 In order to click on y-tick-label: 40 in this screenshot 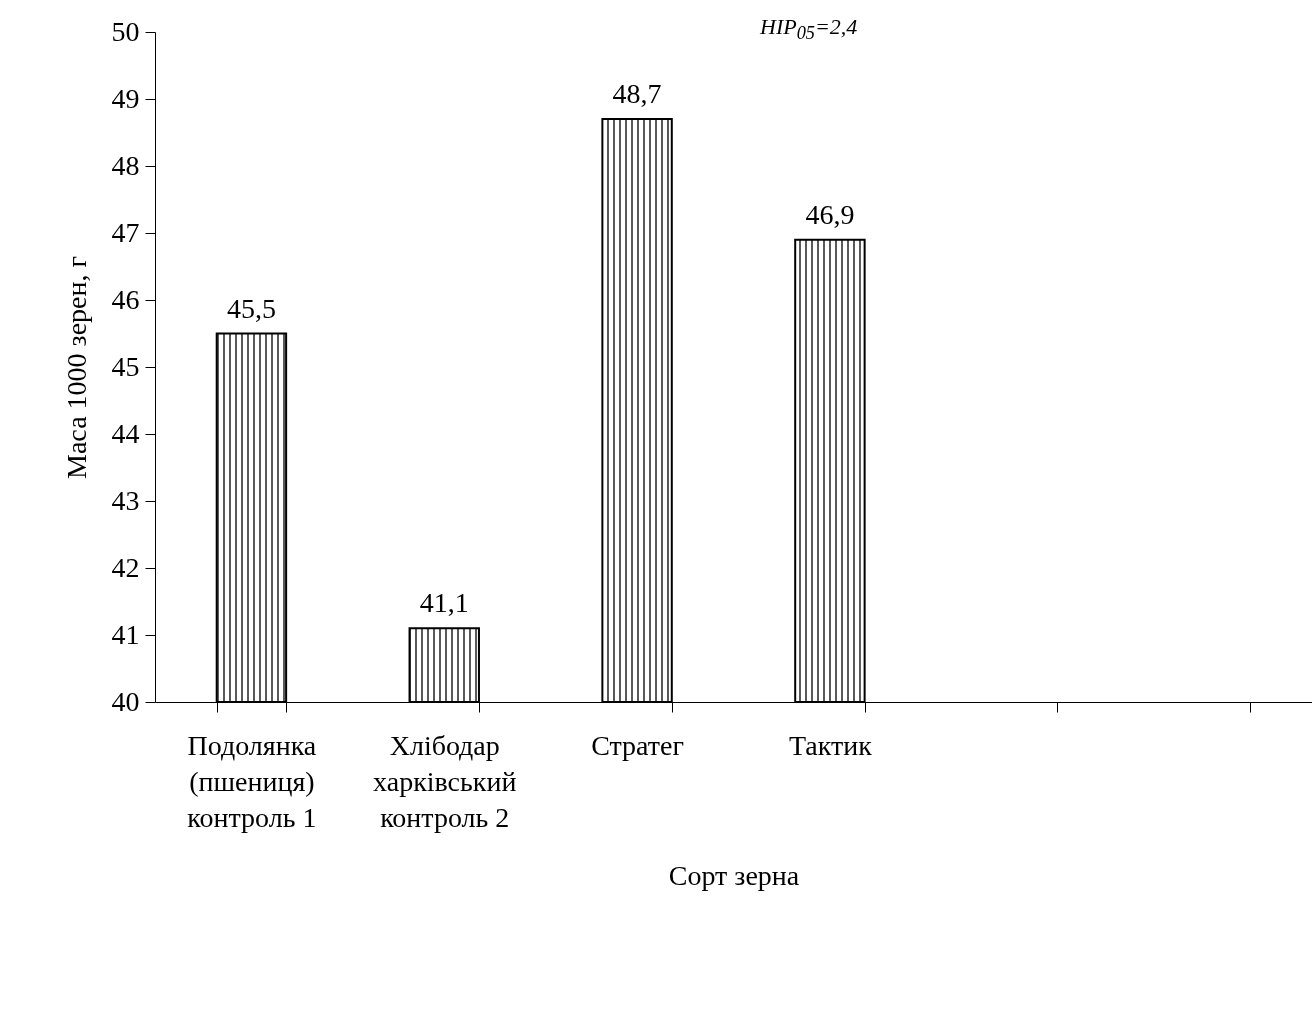, I will do `click(125, 701)`.